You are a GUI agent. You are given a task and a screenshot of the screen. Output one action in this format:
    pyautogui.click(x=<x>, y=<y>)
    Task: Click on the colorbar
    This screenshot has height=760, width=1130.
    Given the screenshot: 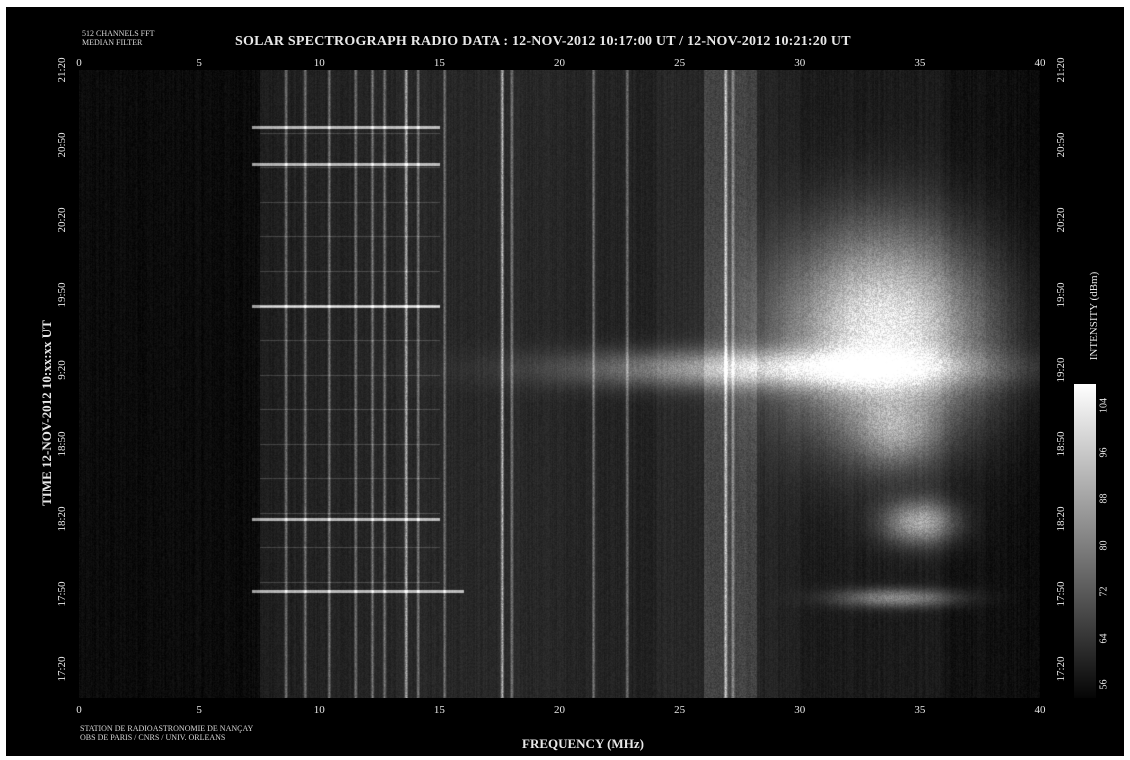 What is the action you would take?
    pyautogui.click(x=1085, y=541)
    